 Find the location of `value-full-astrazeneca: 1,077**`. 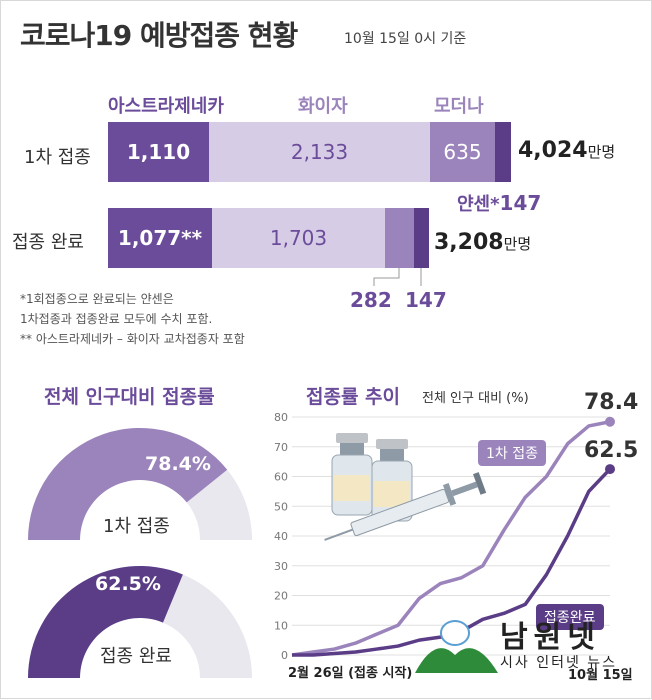

value-full-astrazeneca: 1,077** is located at coordinates (160, 238).